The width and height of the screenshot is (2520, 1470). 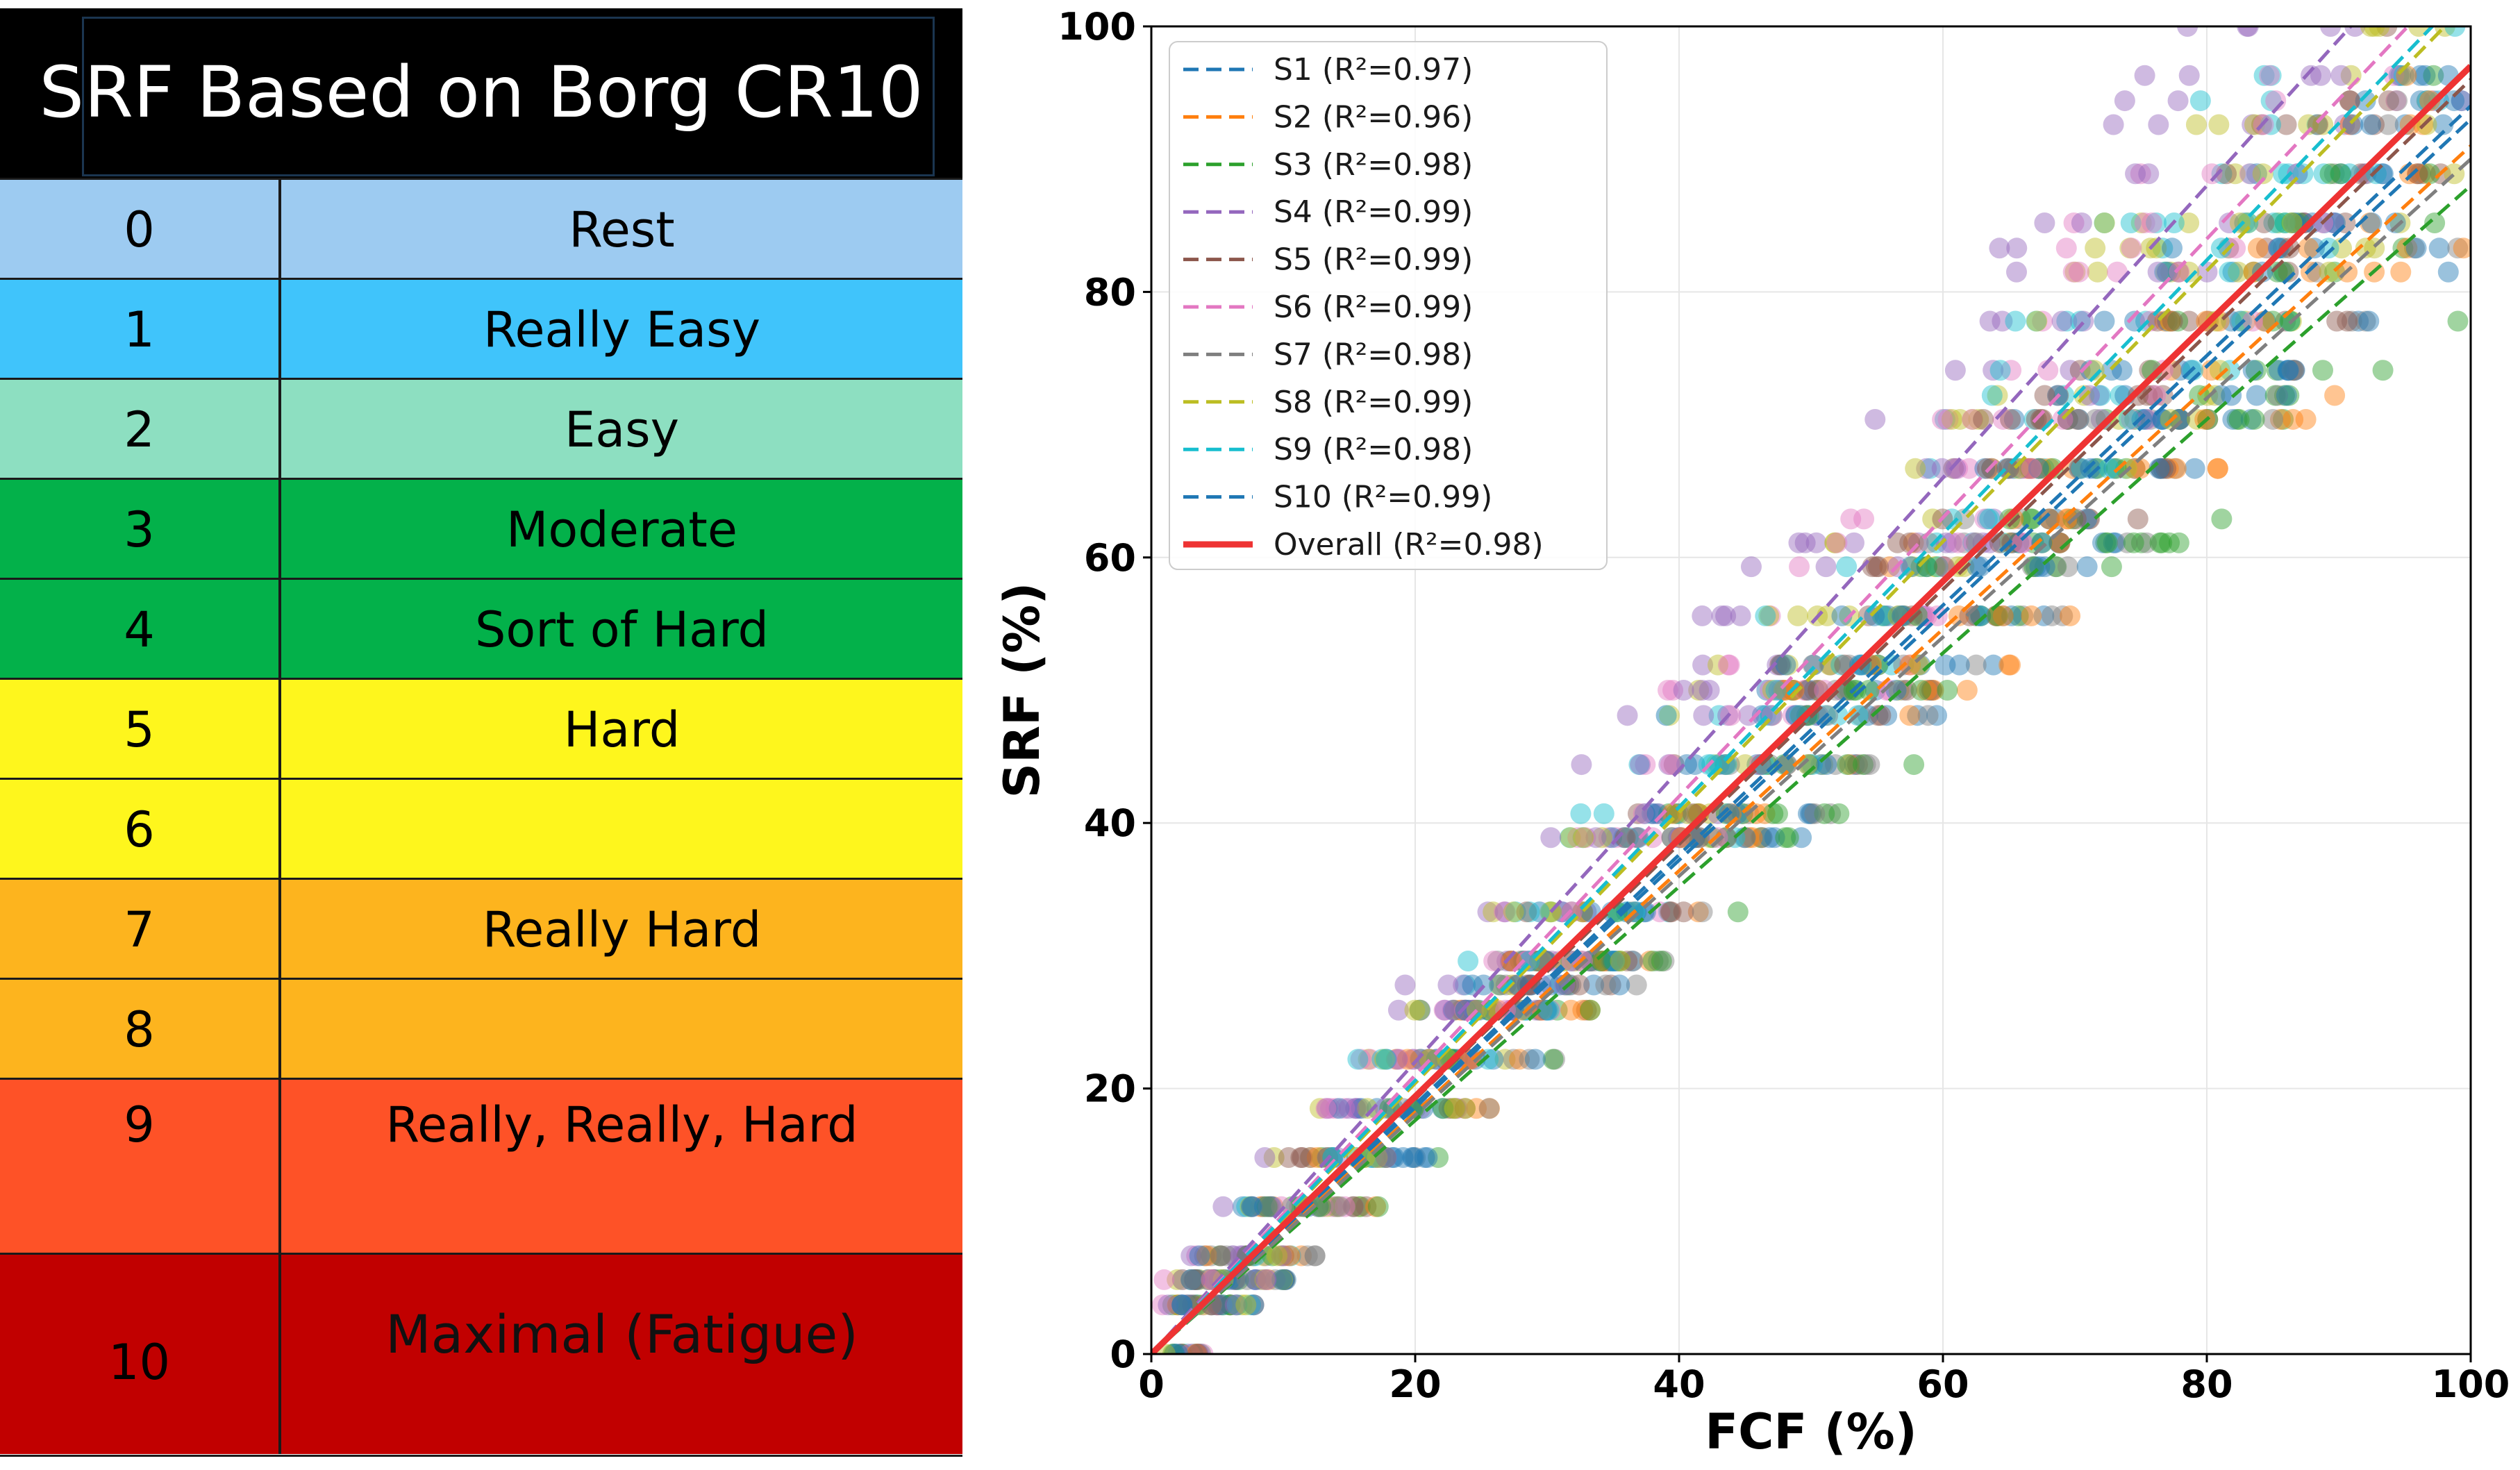 What do you see at coordinates (141, 729) in the screenshot?
I see `borg-level-number: 5` at bounding box center [141, 729].